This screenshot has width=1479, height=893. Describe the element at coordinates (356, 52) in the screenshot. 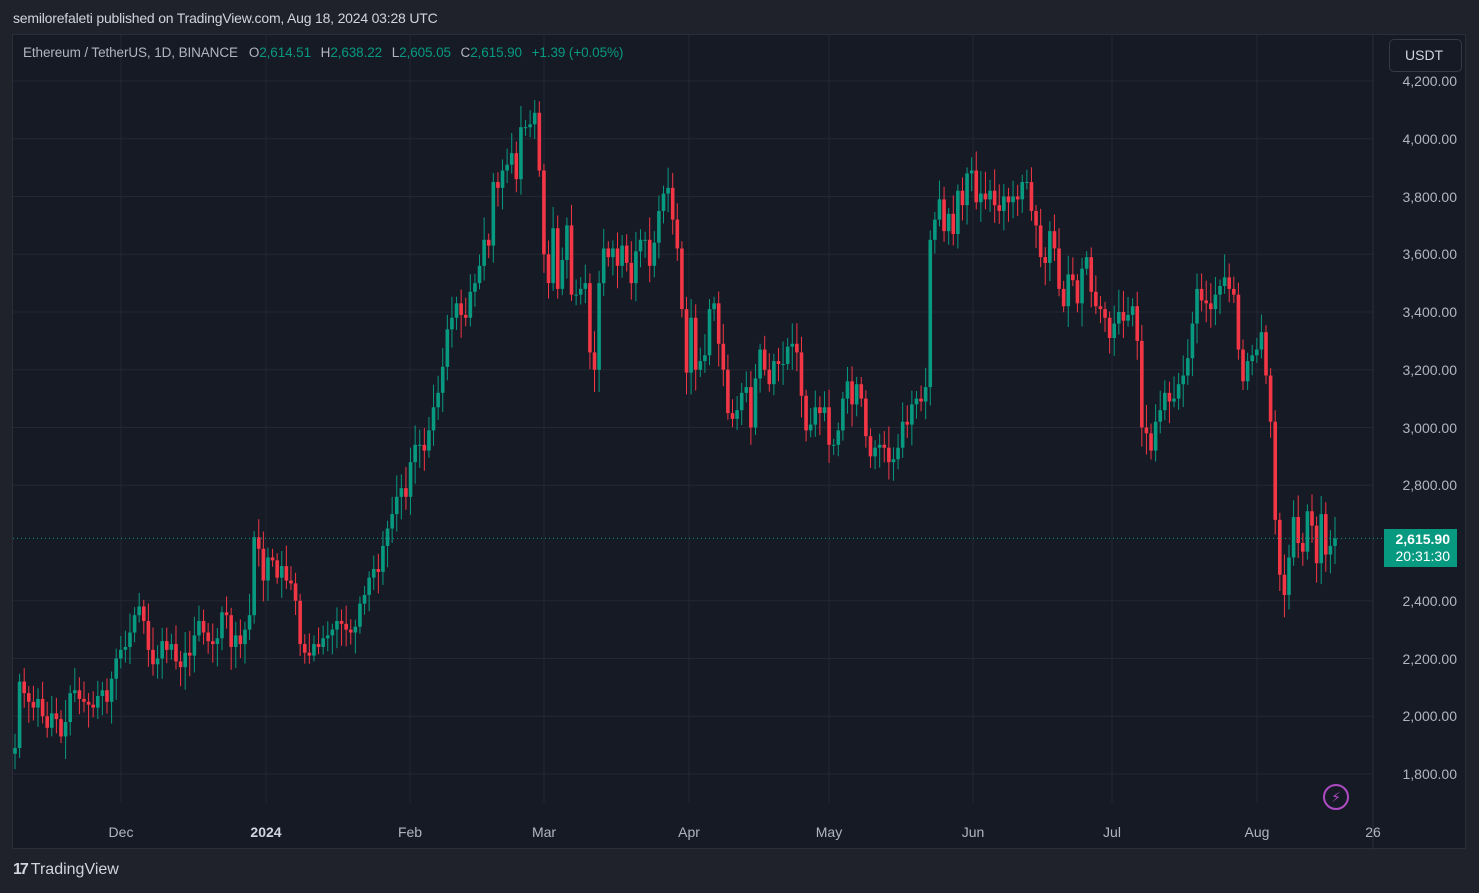

I see `high-value: 2,638.22` at that location.